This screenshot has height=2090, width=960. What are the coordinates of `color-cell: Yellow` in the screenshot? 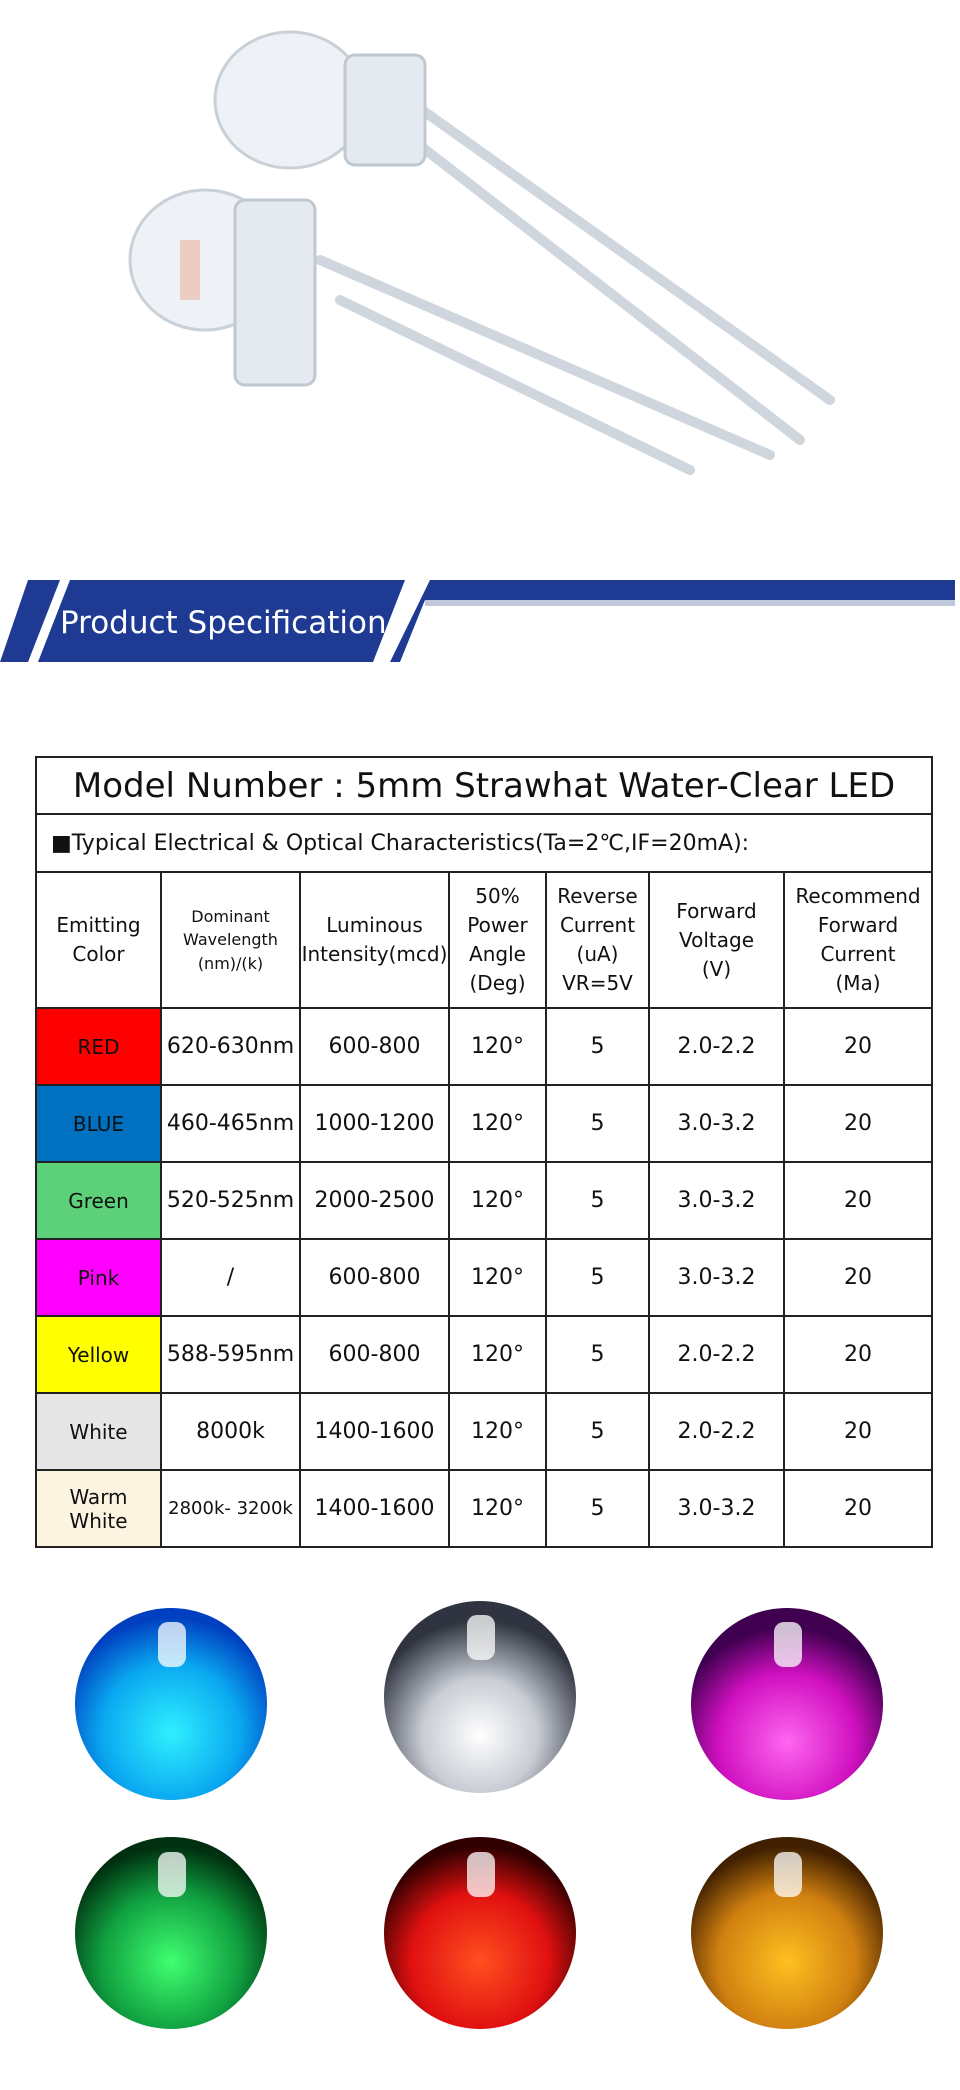 It's located at (98, 1354).